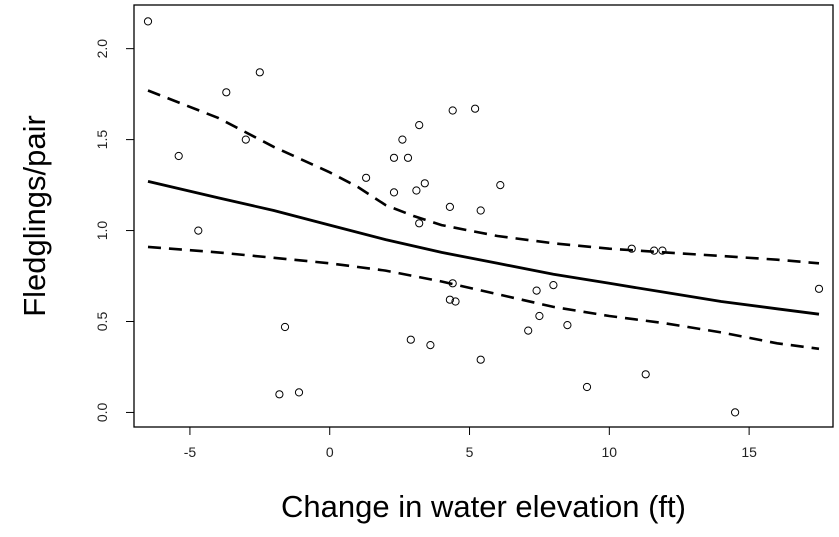  Describe the element at coordinates (610, 452) in the screenshot. I see `x-tick-label: 10` at that location.